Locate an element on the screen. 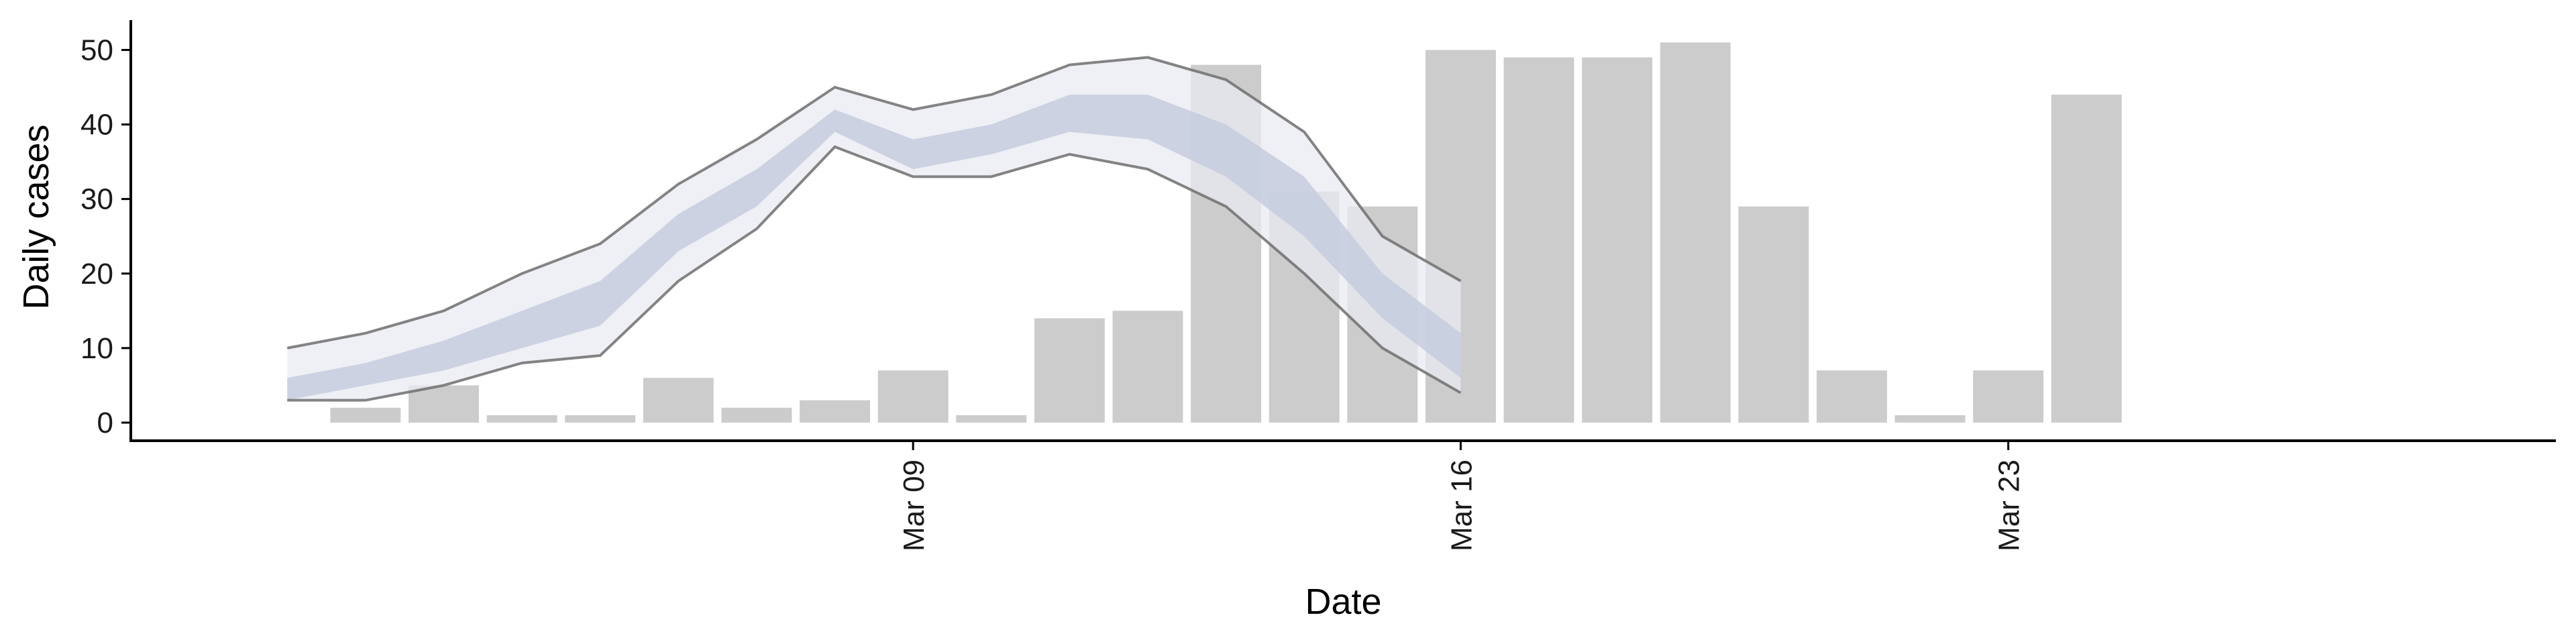 This screenshot has height=644, width=2576. y-tick-label: 20 is located at coordinates (96, 274).